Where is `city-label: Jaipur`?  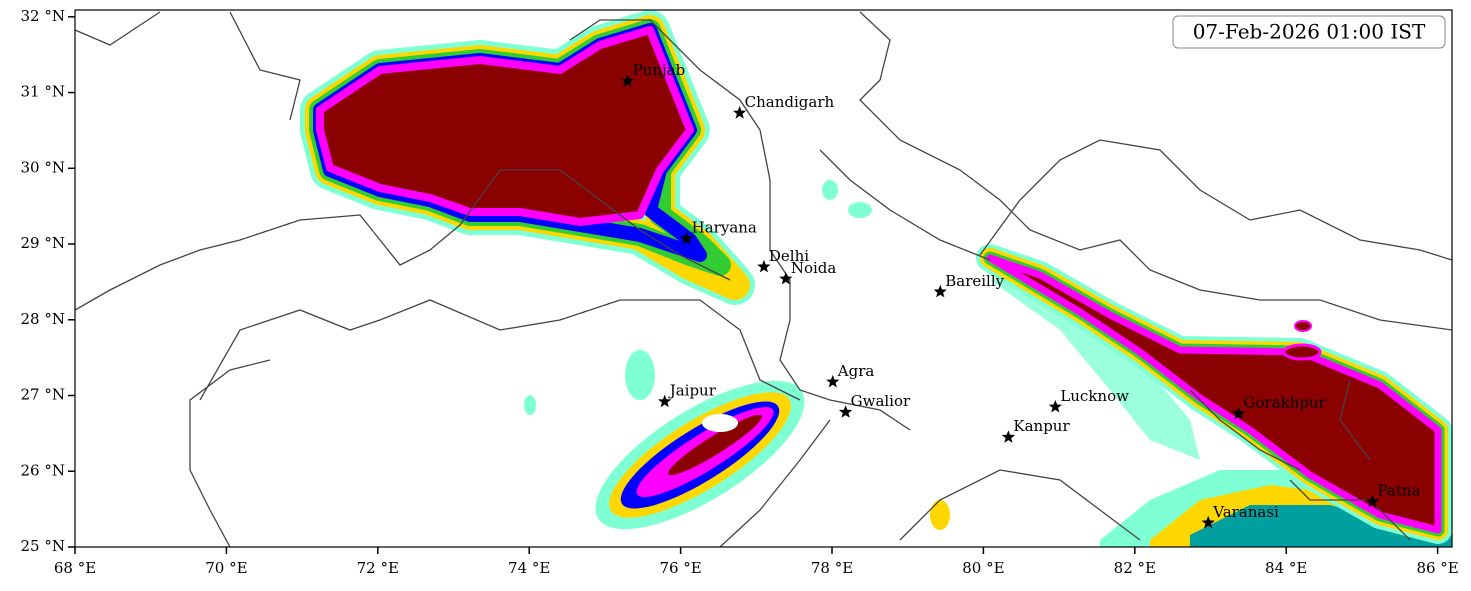
city-label: Jaipur is located at coordinates (692, 391).